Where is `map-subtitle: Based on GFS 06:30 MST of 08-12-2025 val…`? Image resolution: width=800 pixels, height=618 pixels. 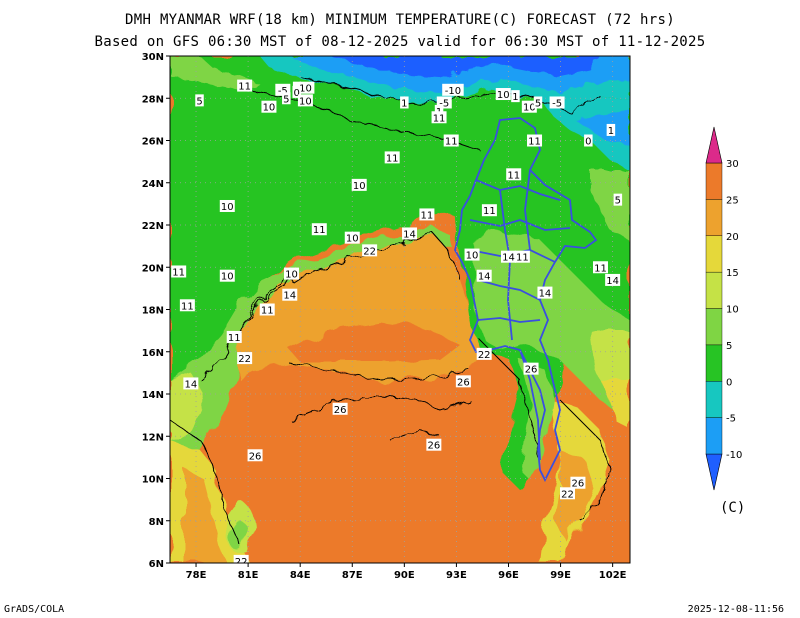 map-subtitle: Based on GFS 06:30 MST of 08-12-2025 val… is located at coordinates (400, 42).